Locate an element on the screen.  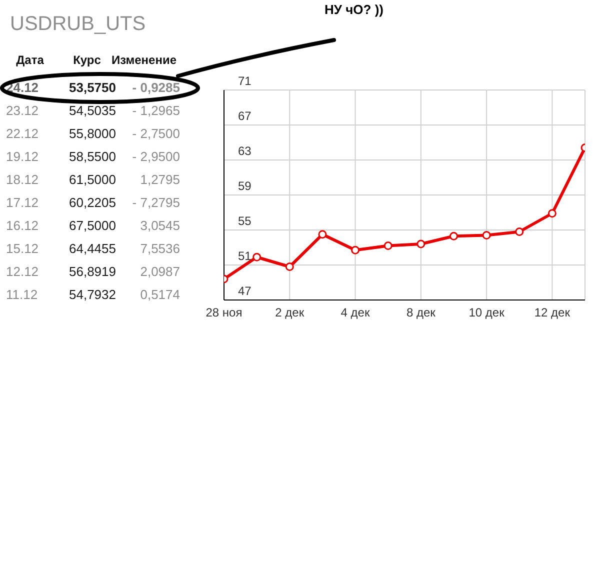
text: Изменение is located at coordinates (144, 60).